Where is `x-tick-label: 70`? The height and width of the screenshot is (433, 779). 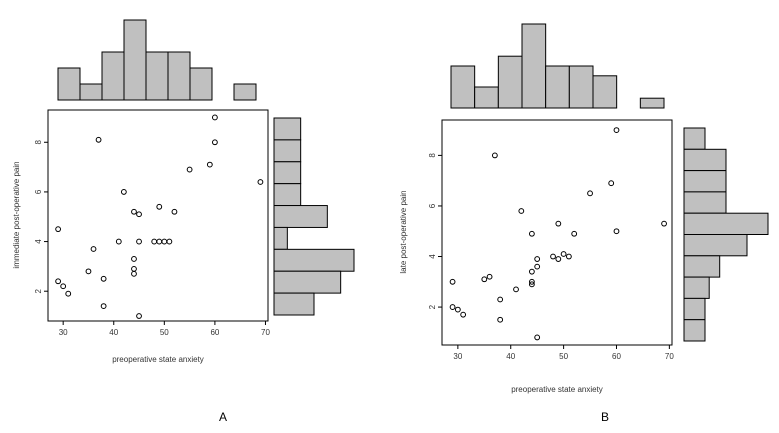
x-tick-label: 70 is located at coordinates (669, 356).